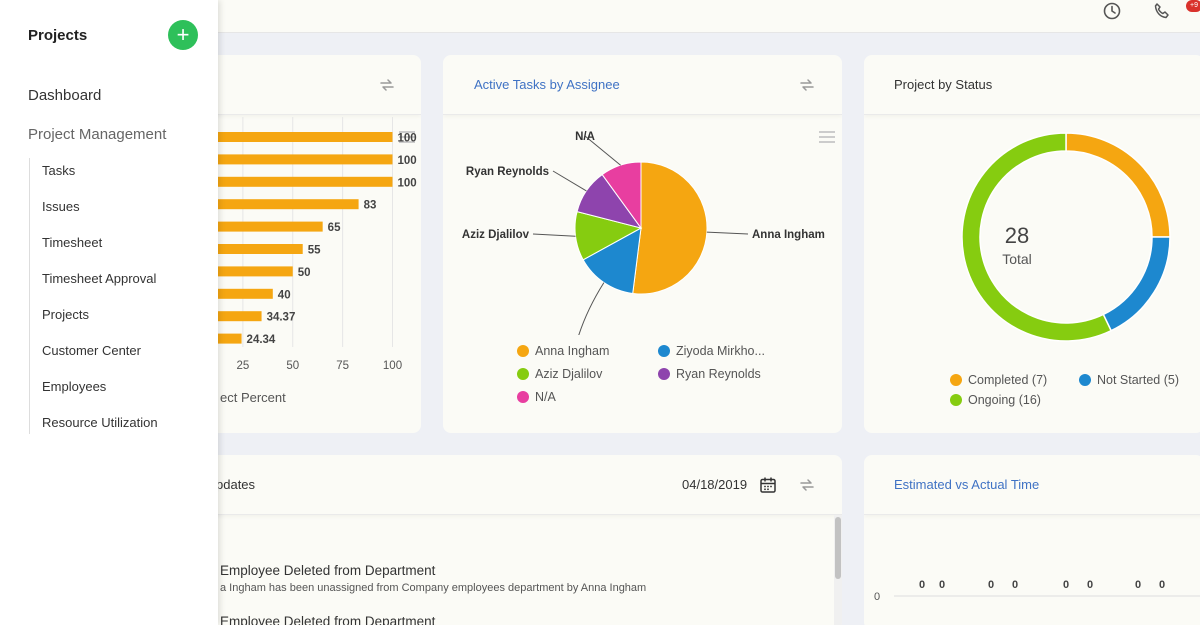 The width and height of the screenshot is (1200, 625). Describe the element at coordinates (718, 374) in the screenshot. I see `legend-label: Ryan Reynolds` at that location.